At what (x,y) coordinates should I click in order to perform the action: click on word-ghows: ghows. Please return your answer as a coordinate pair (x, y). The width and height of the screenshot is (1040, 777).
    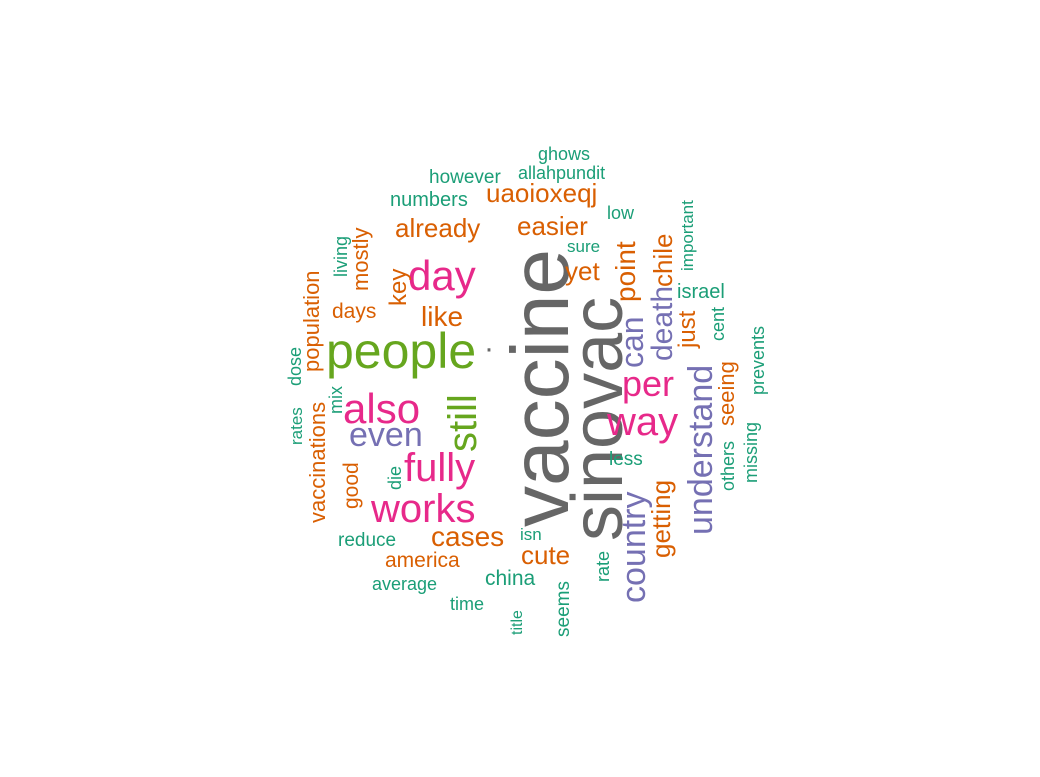
    Looking at the image, I should click on (564, 154).